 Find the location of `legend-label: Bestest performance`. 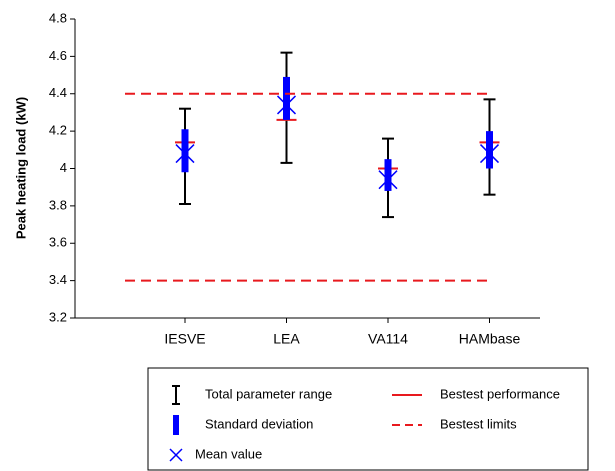

legend-label: Bestest performance is located at coordinates (500, 393).